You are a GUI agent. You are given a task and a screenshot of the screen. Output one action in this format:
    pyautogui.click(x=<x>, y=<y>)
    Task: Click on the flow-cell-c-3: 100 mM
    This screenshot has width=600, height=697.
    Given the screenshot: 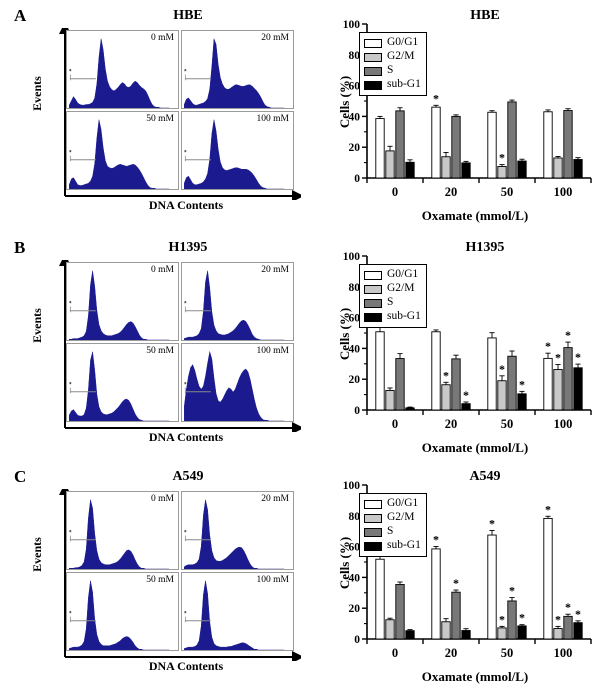 What is the action you would take?
    pyautogui.click(x=237, y=611)
    